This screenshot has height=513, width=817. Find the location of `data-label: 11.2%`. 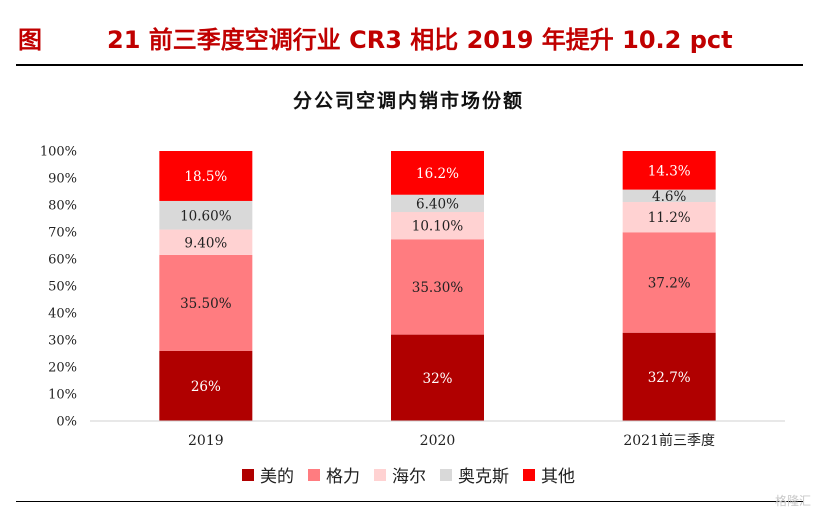

data-label: 11.2% is located at coordinates (669, 218).